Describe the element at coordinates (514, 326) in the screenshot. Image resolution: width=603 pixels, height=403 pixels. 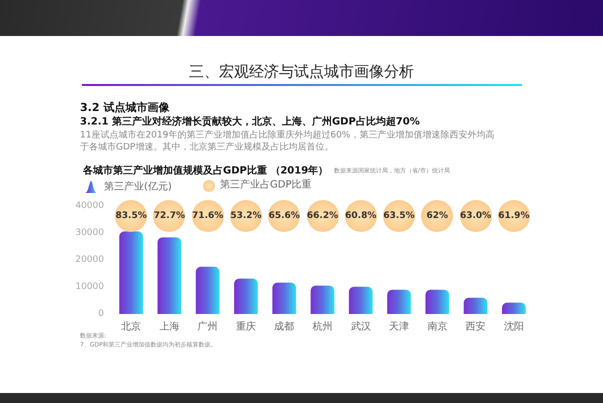
I see `x-tick-label: 沈阳` at that location.